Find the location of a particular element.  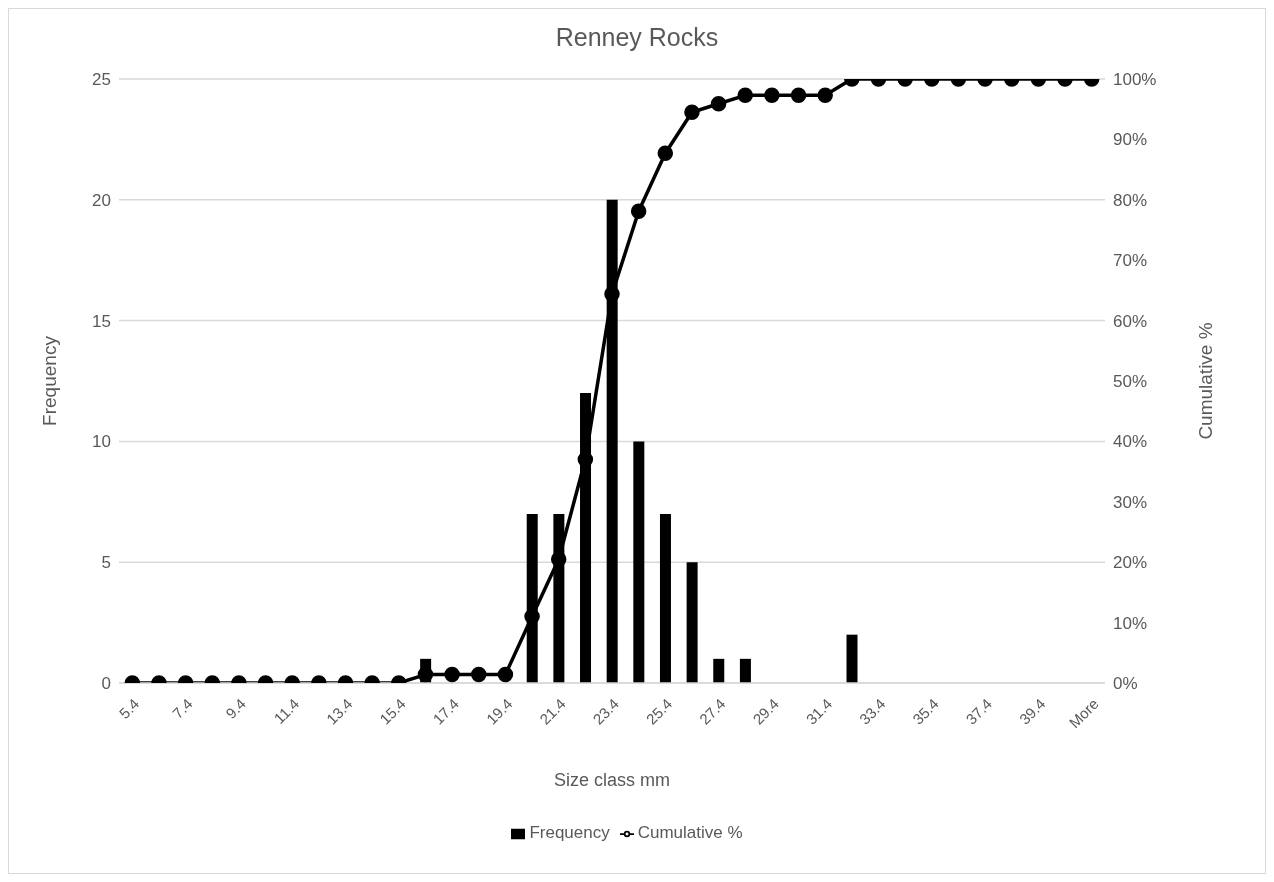

x-tick-label: 9.4 is located at coordinates (235, 708).